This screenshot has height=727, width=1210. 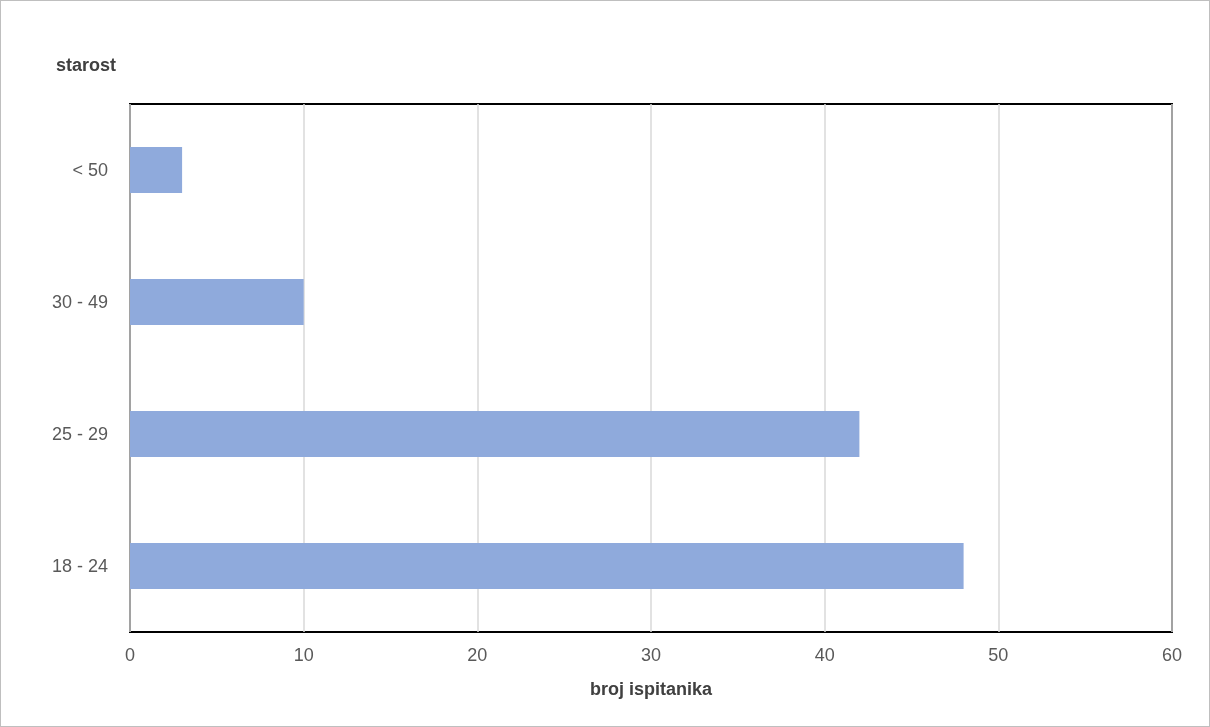 What do you see at coordinates (86, 65) in the screenshot?
I see `y-axis-title: starost` at bounding box center [86, 65].